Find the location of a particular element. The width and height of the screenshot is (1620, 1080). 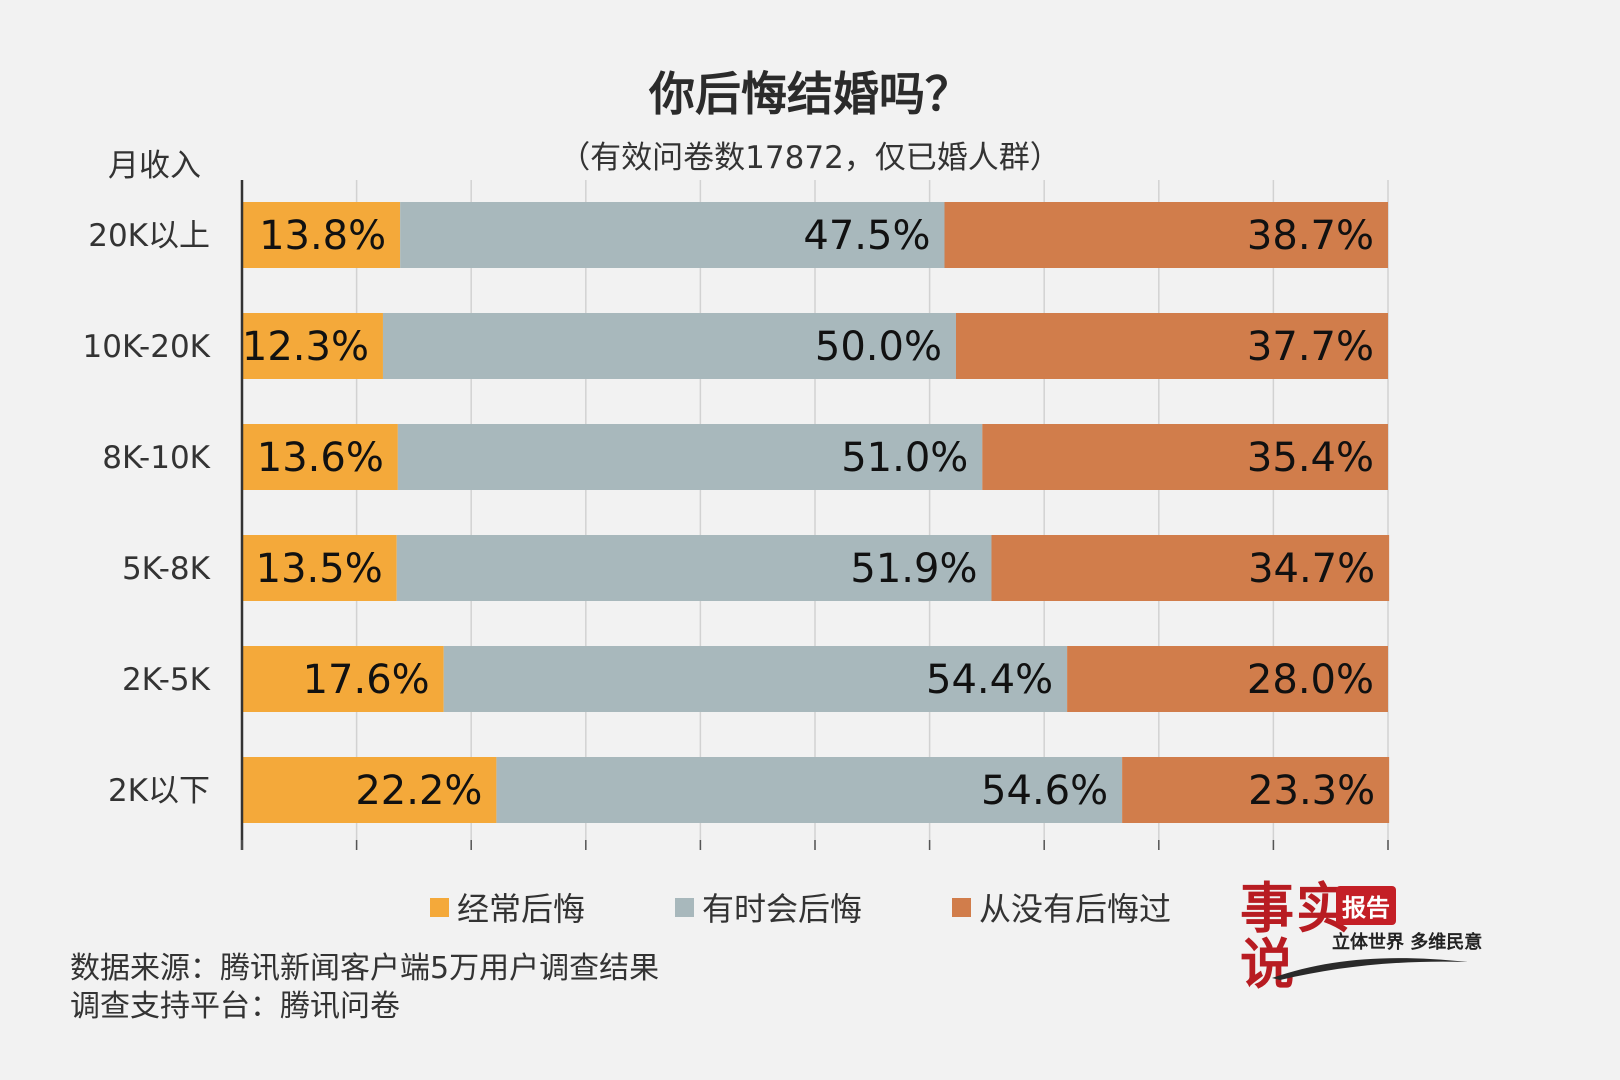

bar-value-label: 22.2% is located at coordinates (418, 791).